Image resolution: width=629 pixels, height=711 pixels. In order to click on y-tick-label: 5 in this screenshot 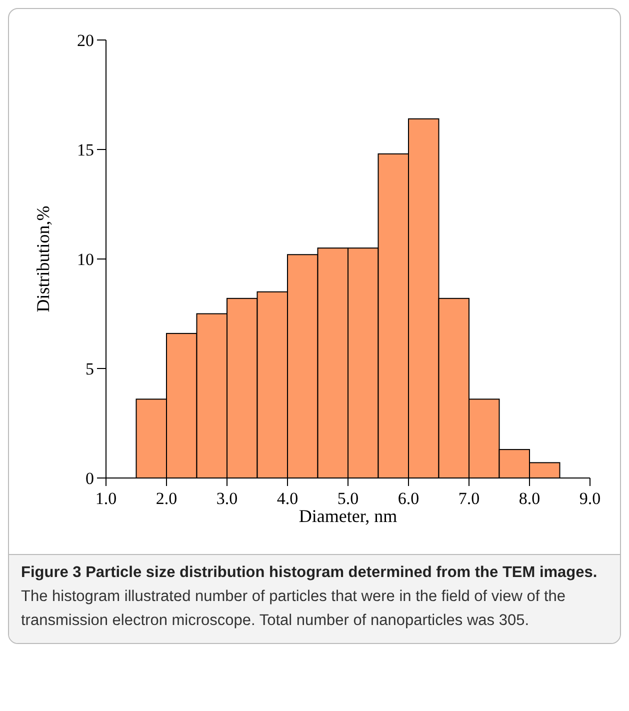, I will do `click(90, 369)`.